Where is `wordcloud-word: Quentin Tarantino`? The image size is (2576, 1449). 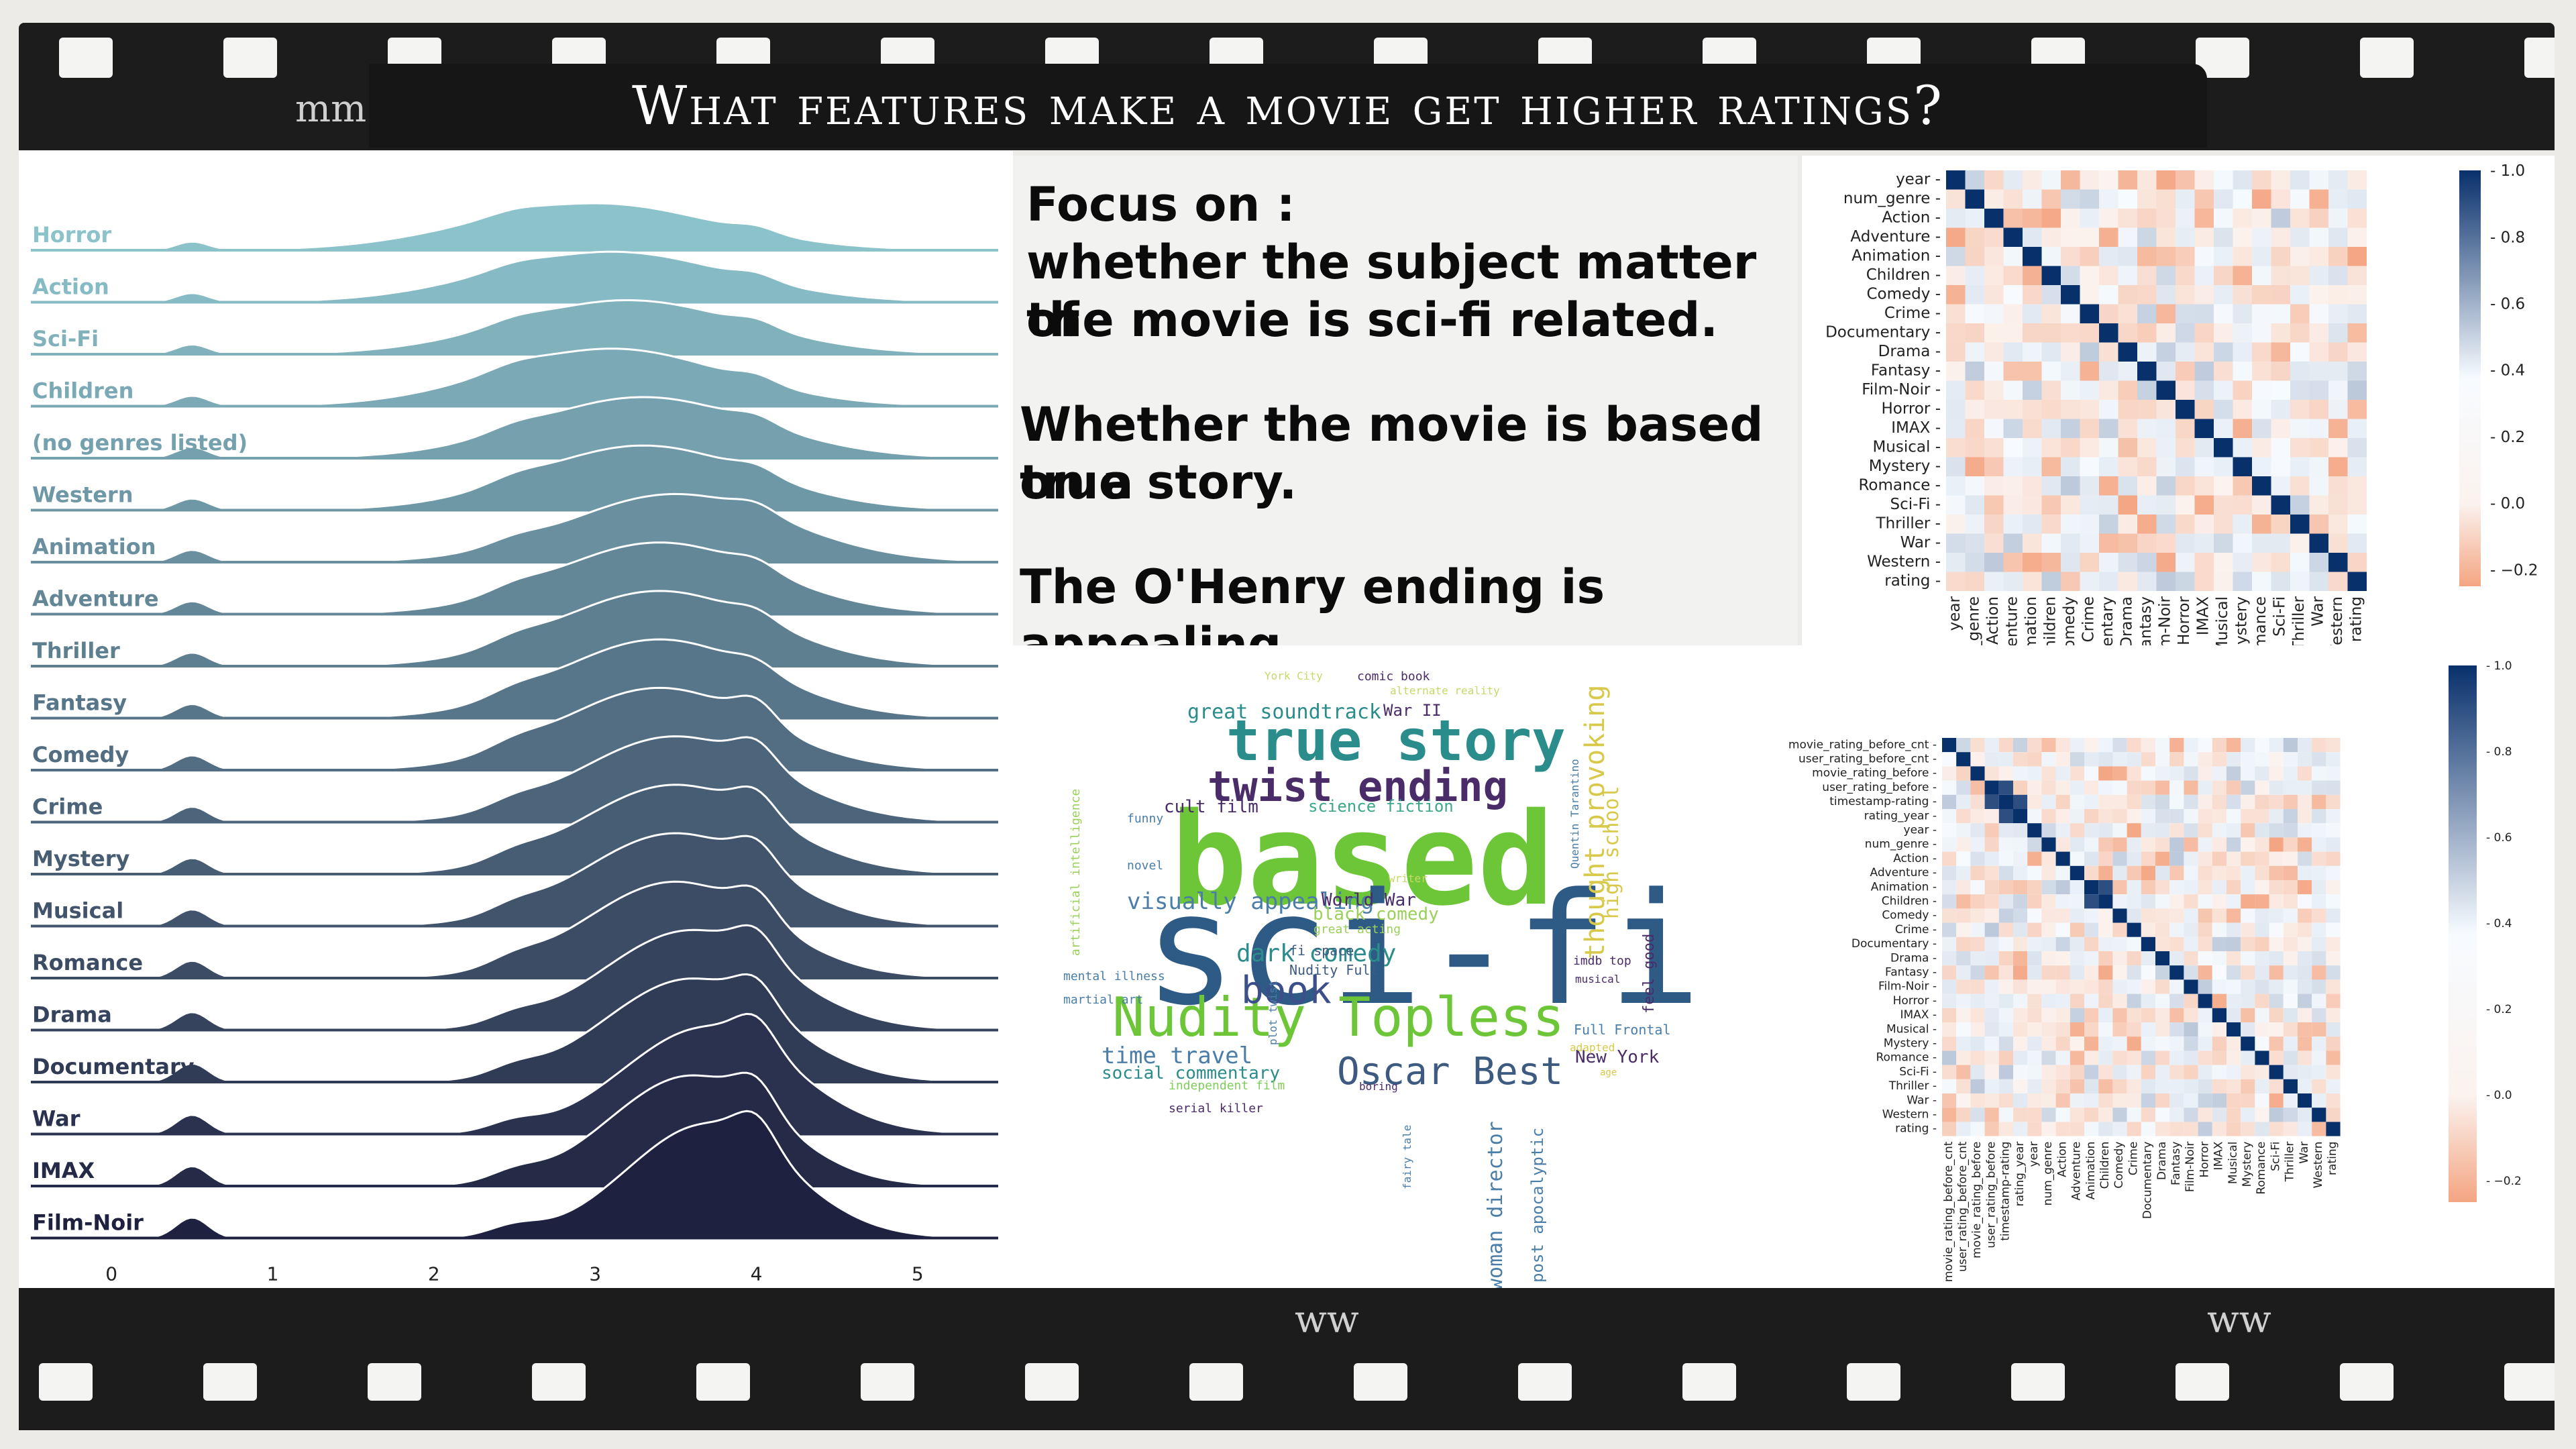
wordcloud-word: Quentin Tarantino is located at coordinates (1574, 814).